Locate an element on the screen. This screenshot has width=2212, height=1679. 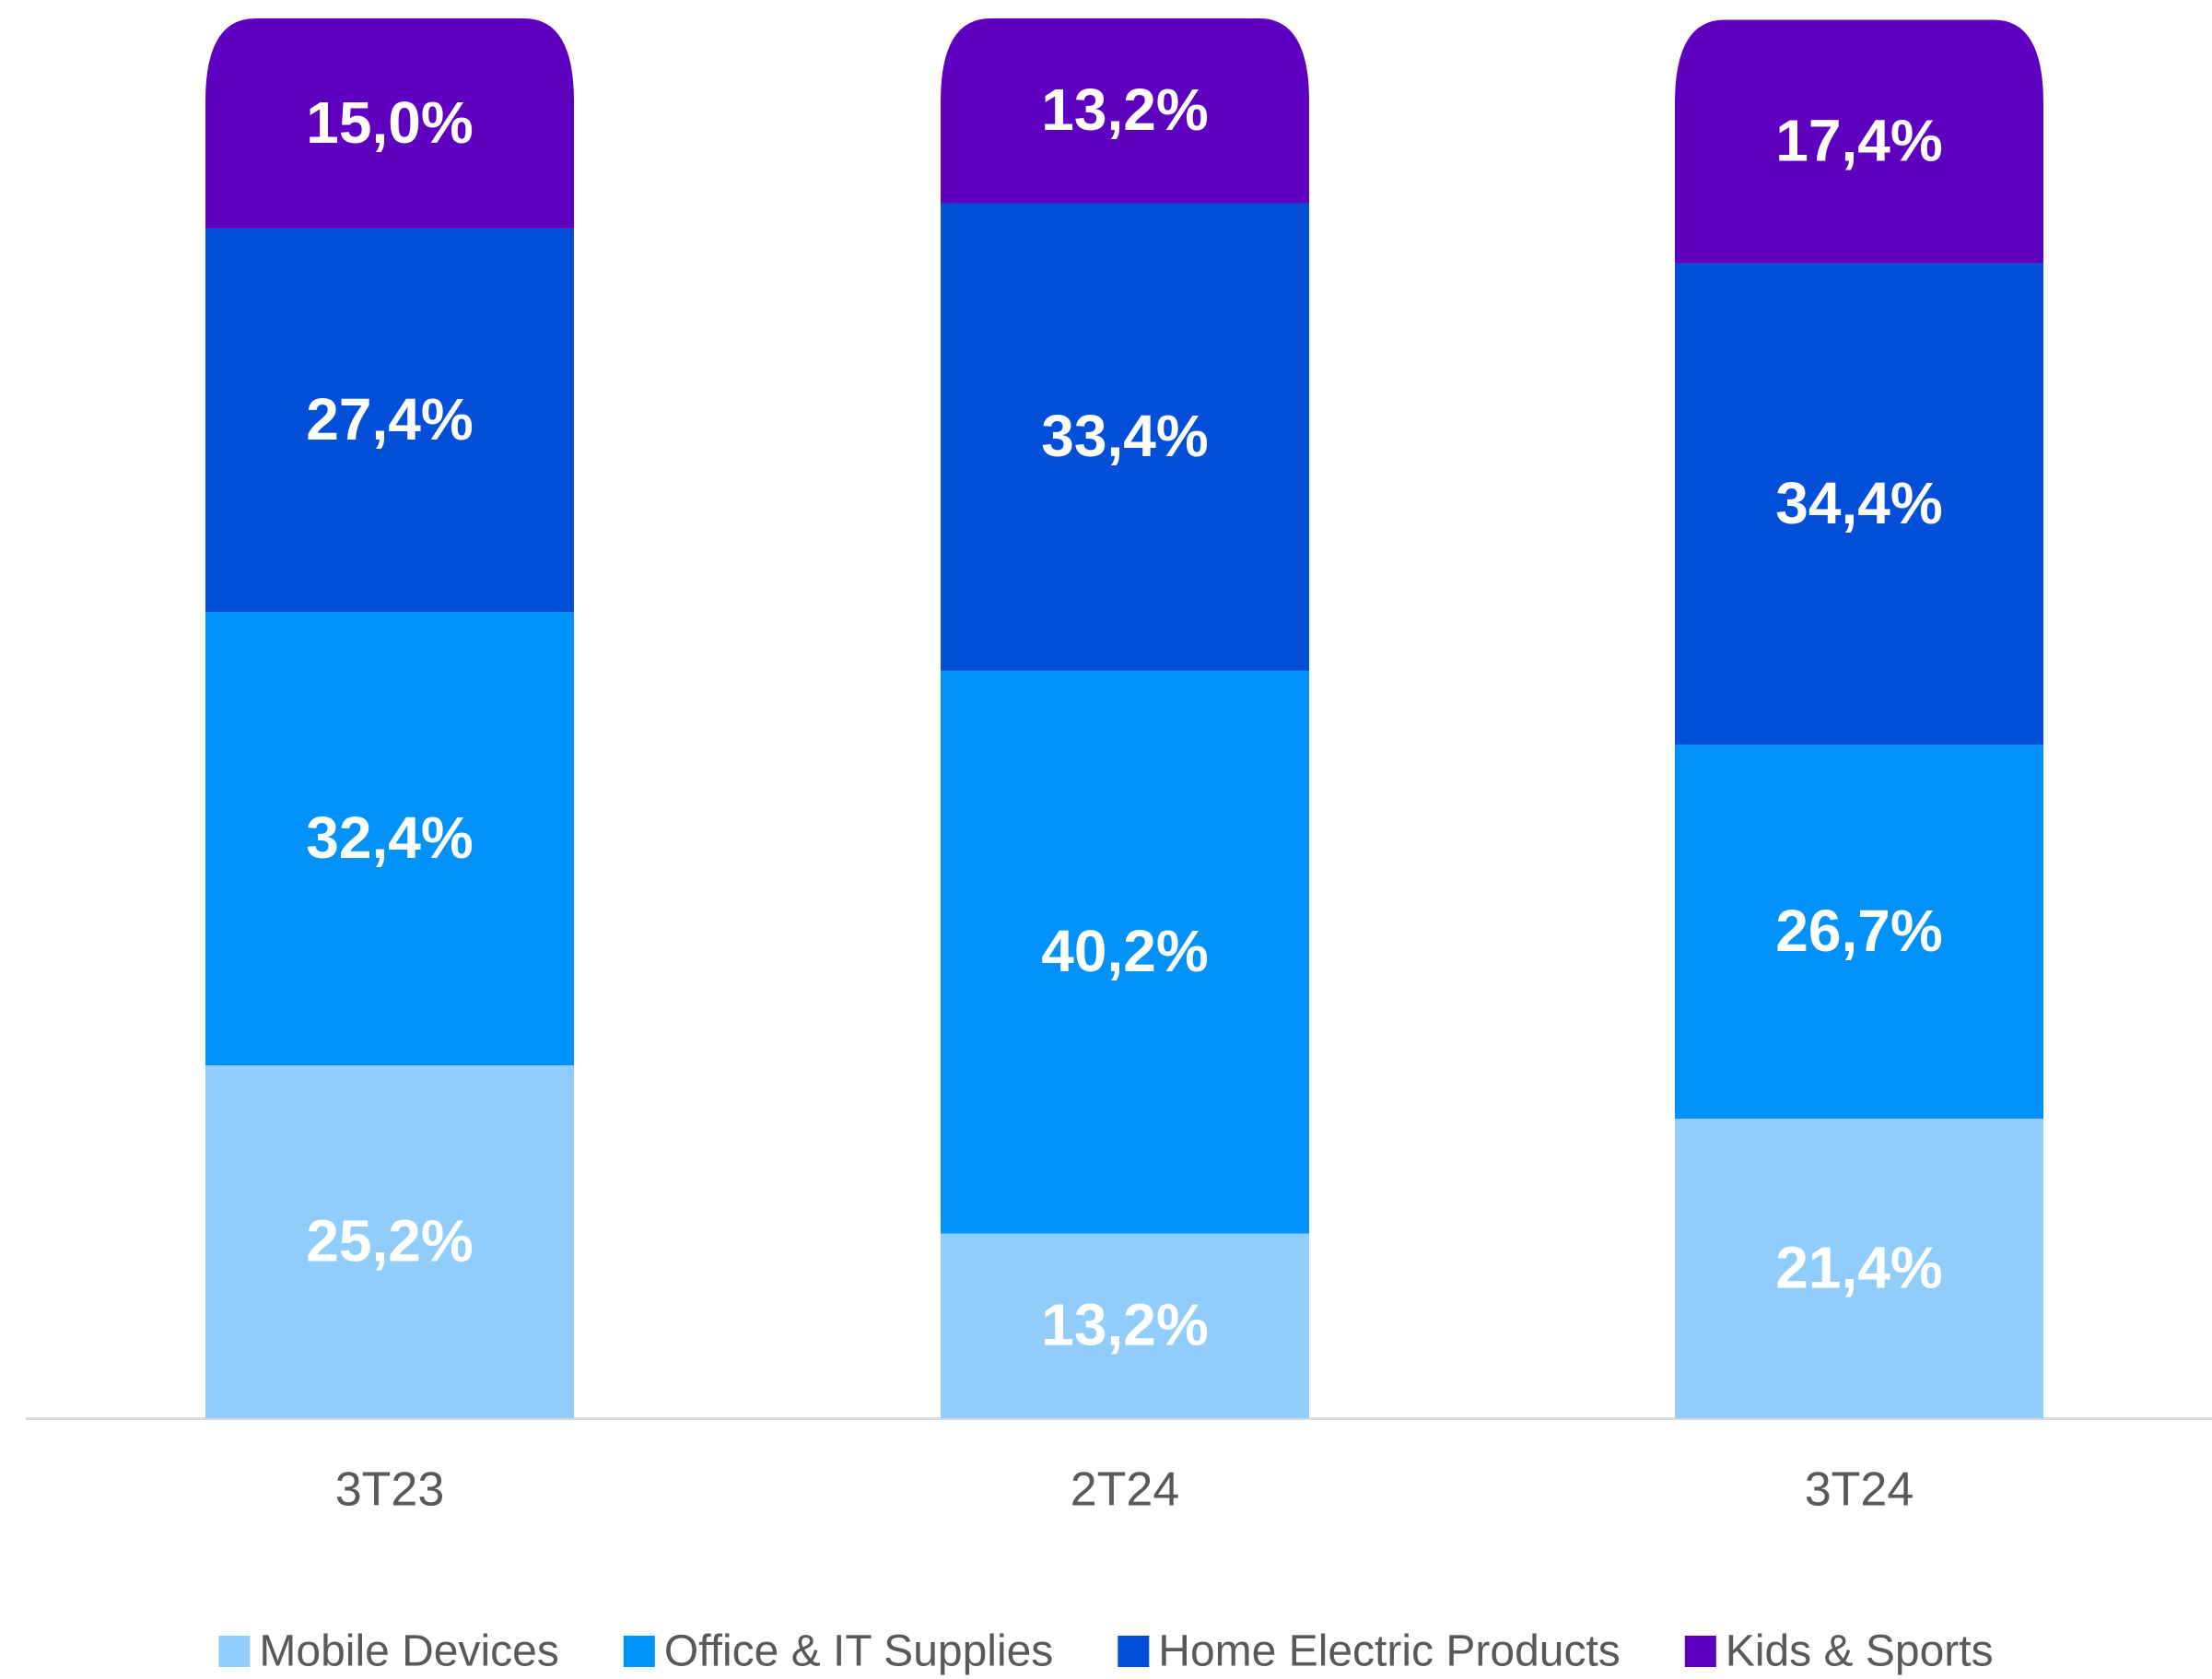
data-label: 34,4% is located at coordinates (1858, 503).